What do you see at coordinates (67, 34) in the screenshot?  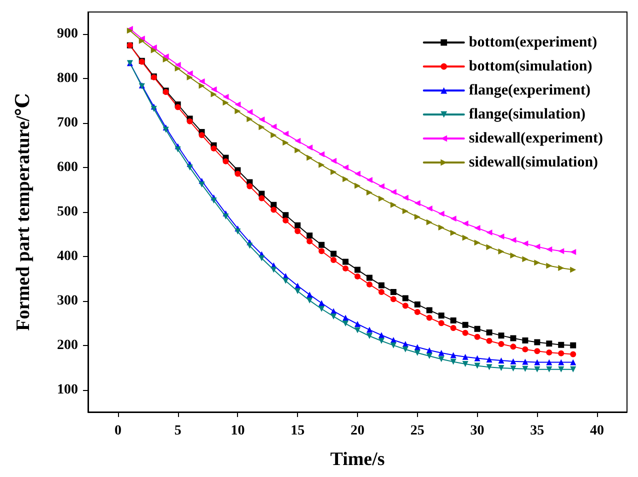 I see `y-tick-label: 900` at bounding box center [67, 34].